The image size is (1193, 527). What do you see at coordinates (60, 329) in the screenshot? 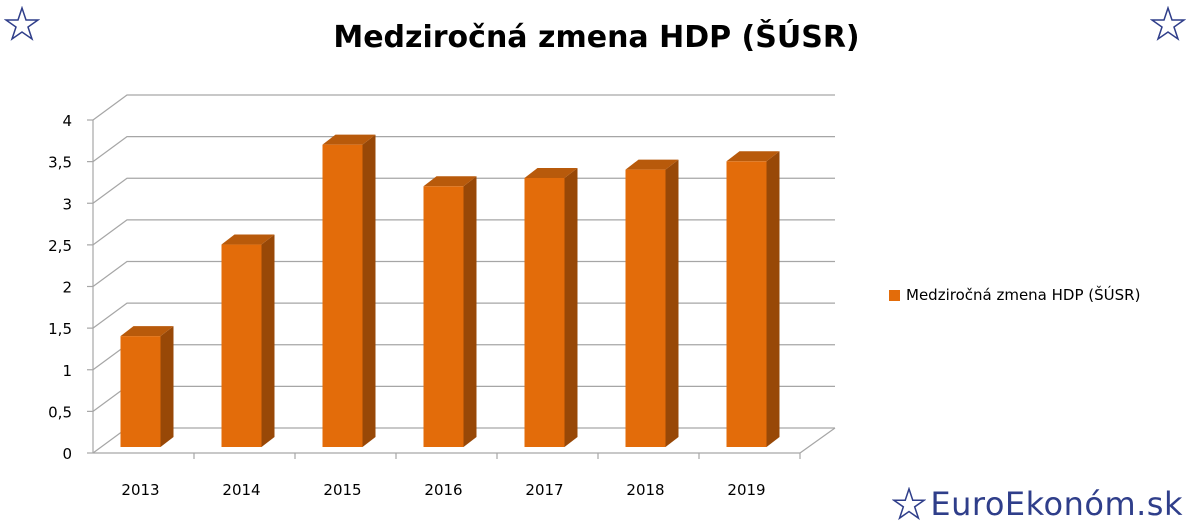
I see `y-tick-label: 1,5` at bounding box center [60, 329].